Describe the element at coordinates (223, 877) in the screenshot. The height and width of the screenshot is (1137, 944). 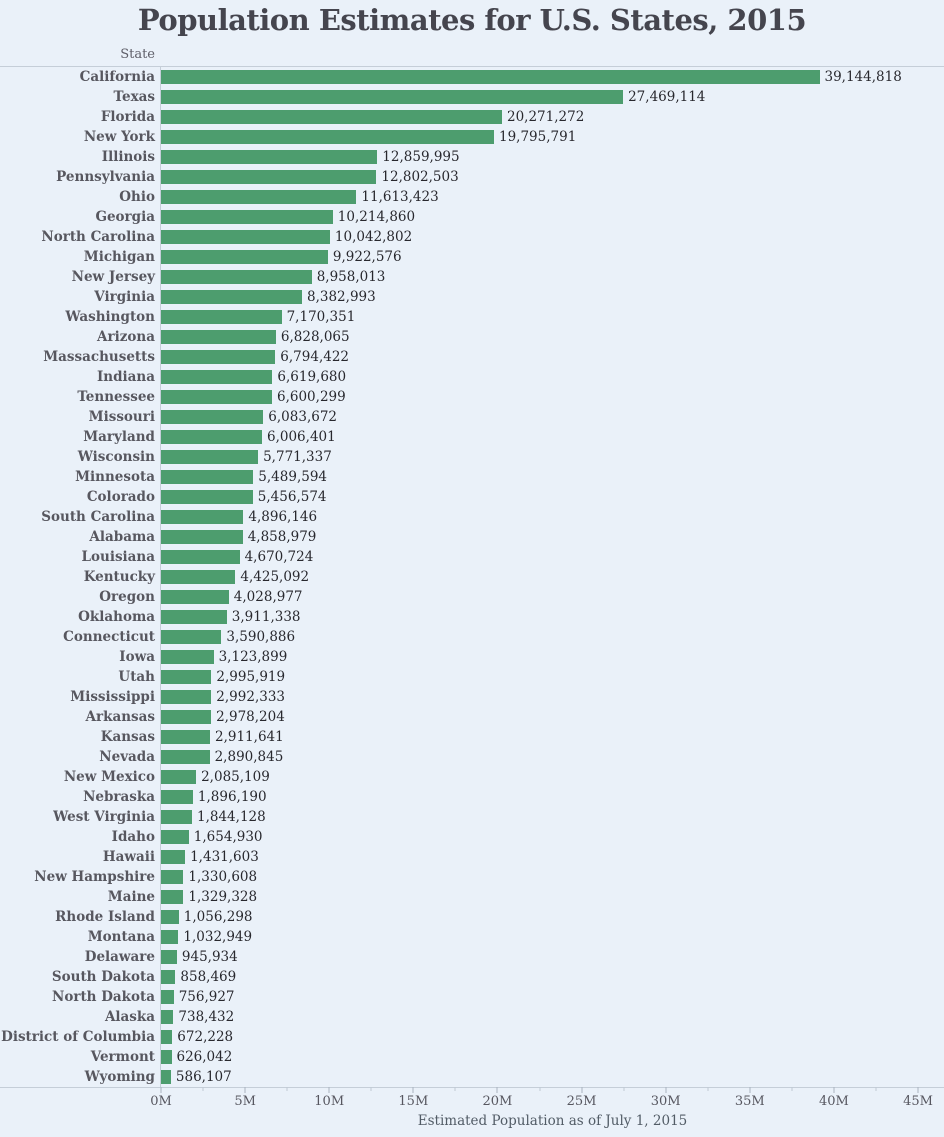
I see `value-label: 1,330,608` at that location.